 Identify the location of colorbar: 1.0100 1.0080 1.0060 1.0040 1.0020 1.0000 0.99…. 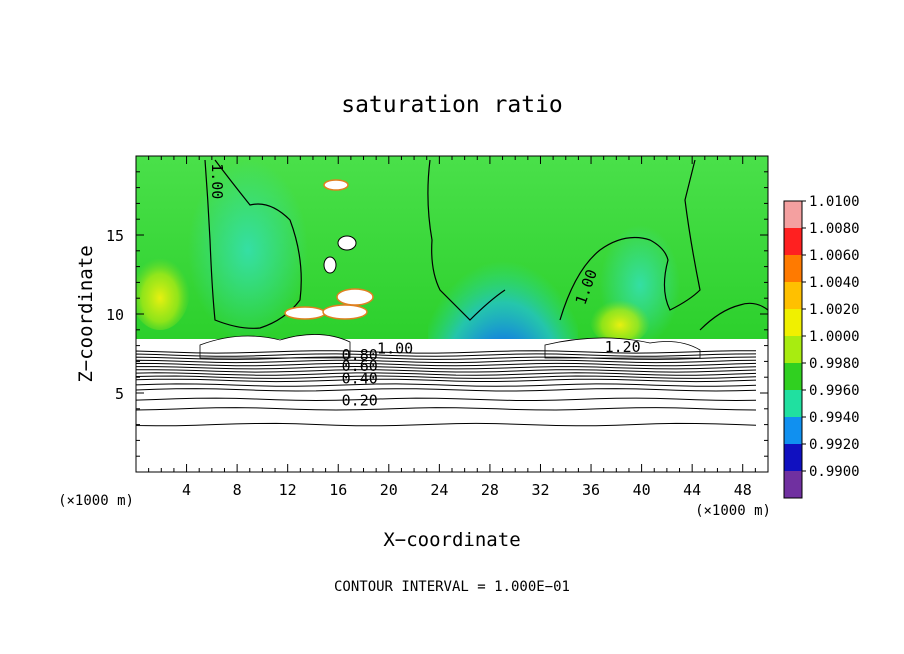
(821, 346).